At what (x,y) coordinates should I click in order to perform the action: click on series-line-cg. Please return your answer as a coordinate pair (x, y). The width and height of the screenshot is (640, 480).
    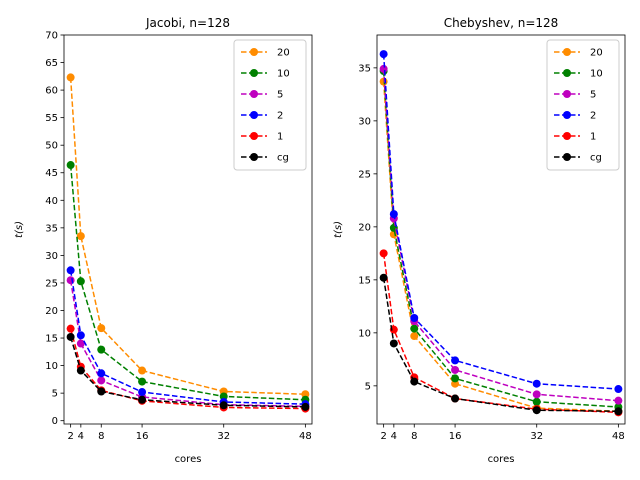
    Looking at the image, I should click on (187, 372).